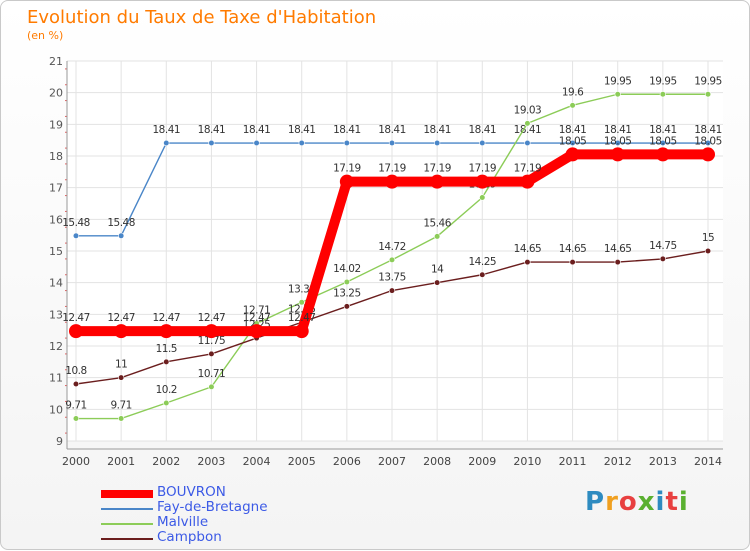 This screenshot has height=551, width=750. What do you see at coordinates (166, 390) in the screenshot?
I see `data-label-malville: 10.2` at bounding box center [166, 390].